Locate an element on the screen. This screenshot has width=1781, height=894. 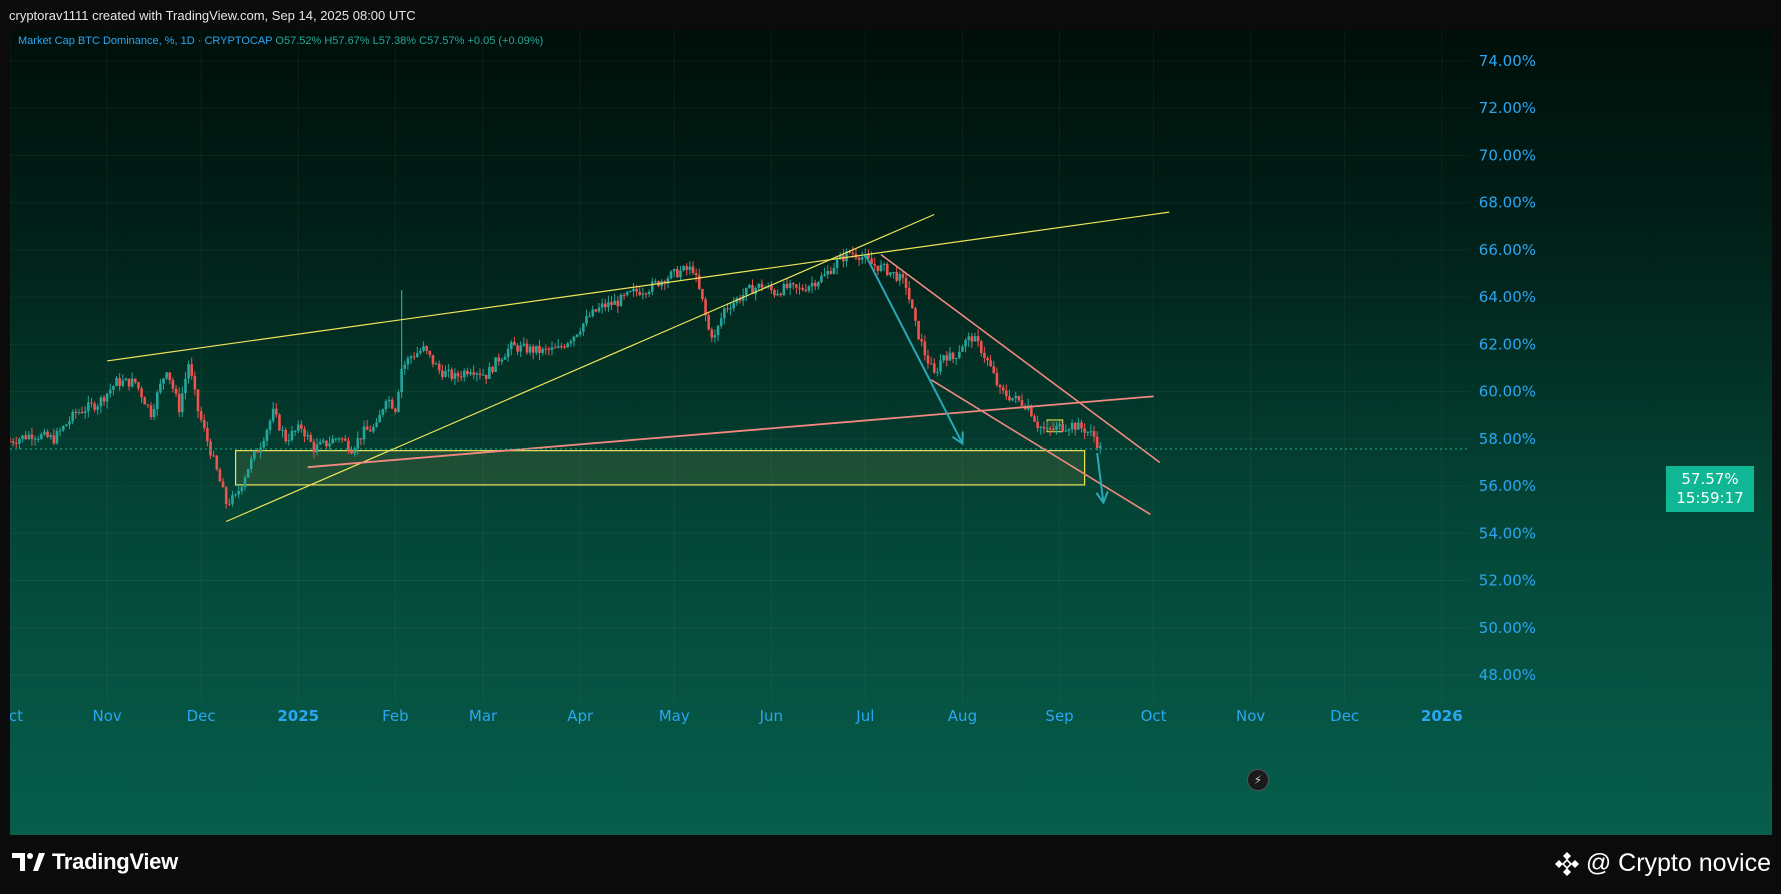
neckline-trendline is located at coordinates (730, 432).